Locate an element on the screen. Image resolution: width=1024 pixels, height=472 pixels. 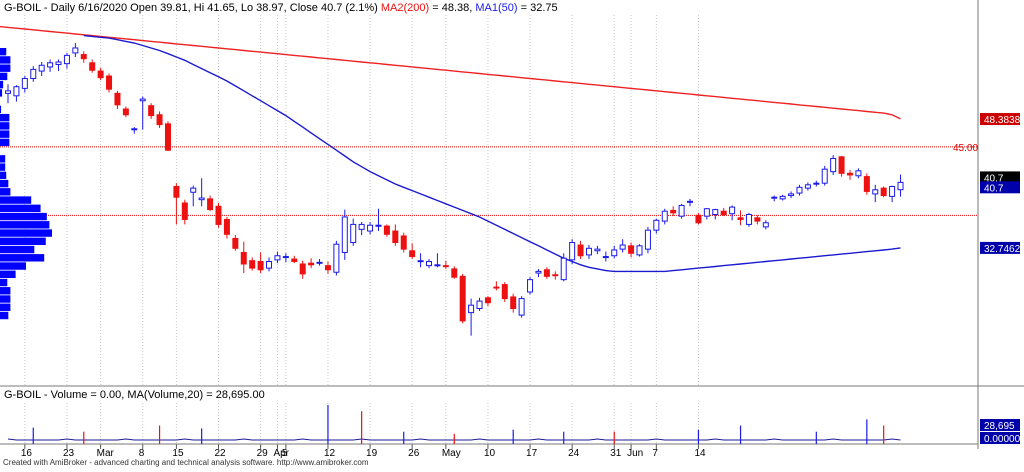
ma200-price-label: 48.3838 is located at coordinates (1002, 120).